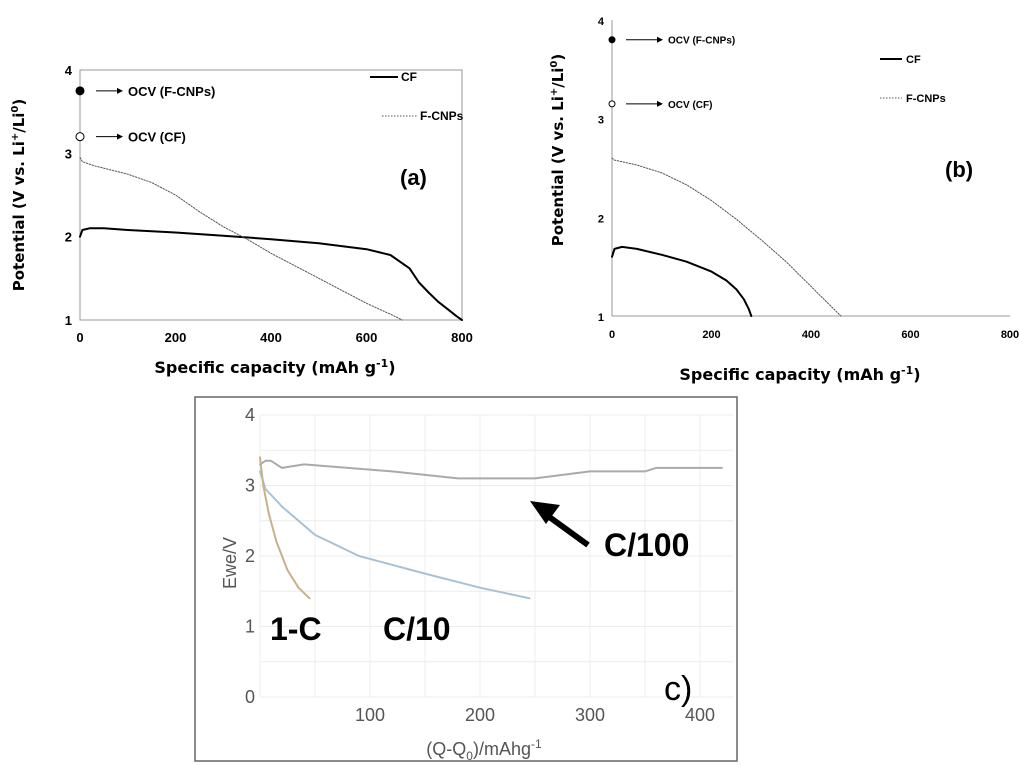 The image size is (1019, 765). I want to click on marker-label-a: OCV (F-CNPs), so click(171, 91).